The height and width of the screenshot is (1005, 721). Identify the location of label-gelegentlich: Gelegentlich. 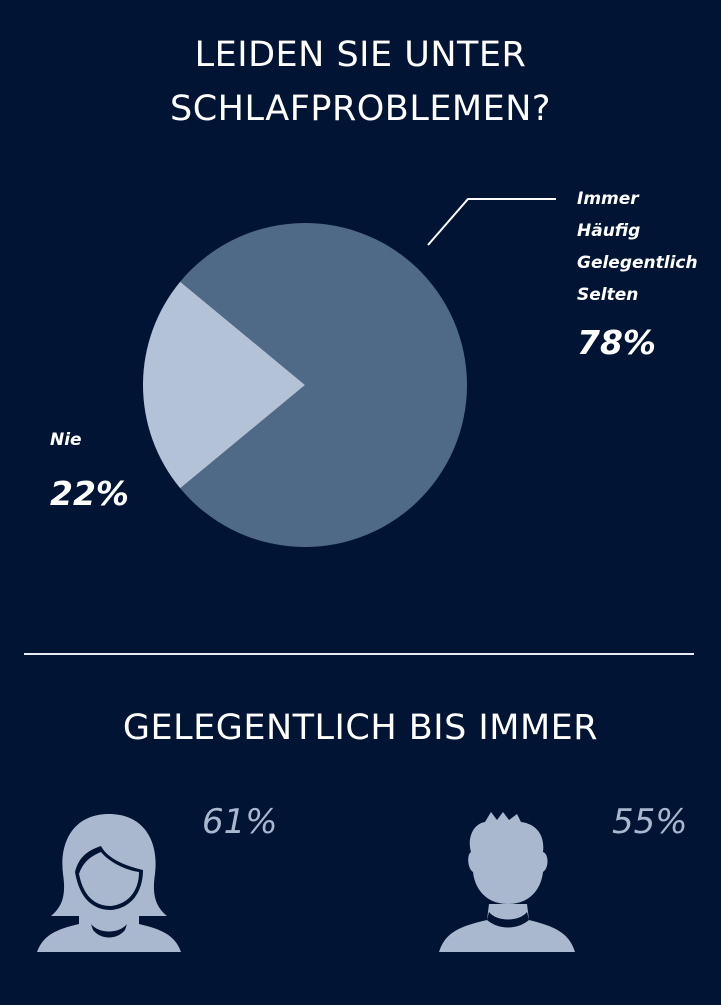
(637, 263).